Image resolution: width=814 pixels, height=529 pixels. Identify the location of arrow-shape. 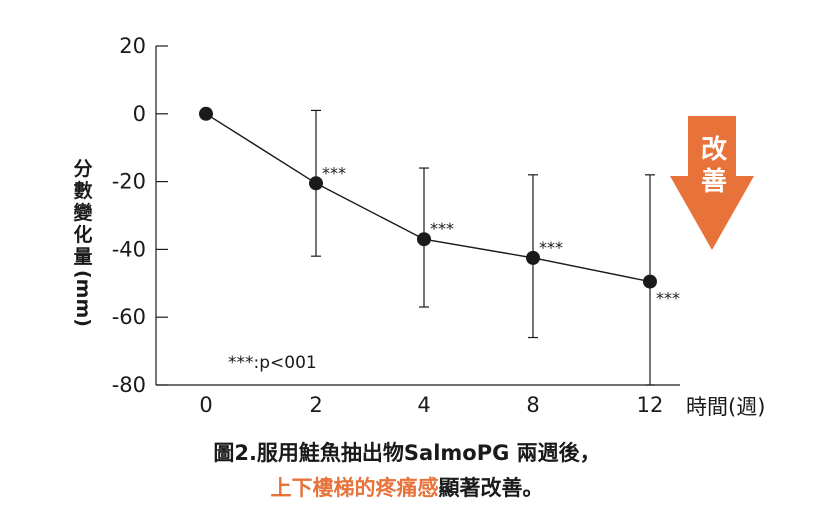
(712, 183).